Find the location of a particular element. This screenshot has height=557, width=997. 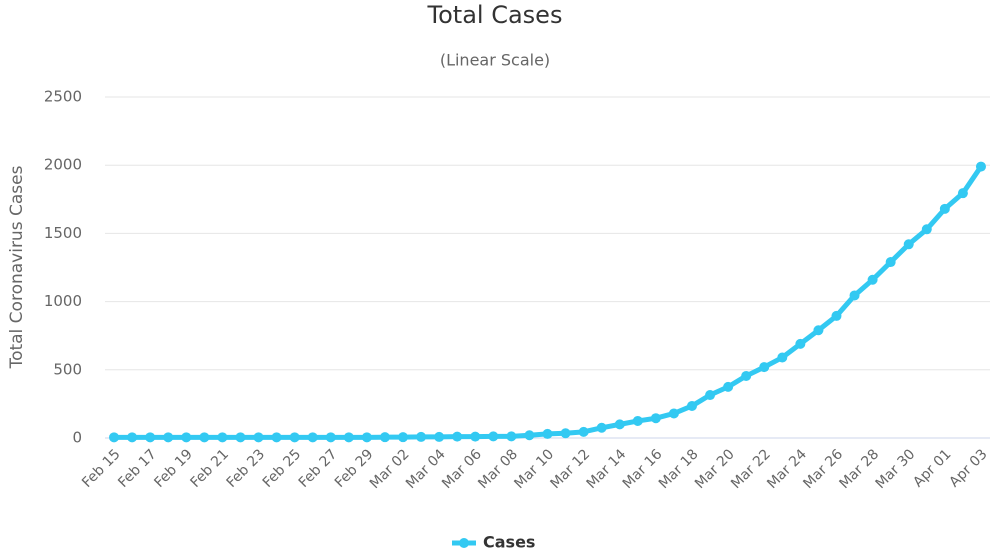

x-tick-label: Mar 18 is located at coordinates (679, 469).